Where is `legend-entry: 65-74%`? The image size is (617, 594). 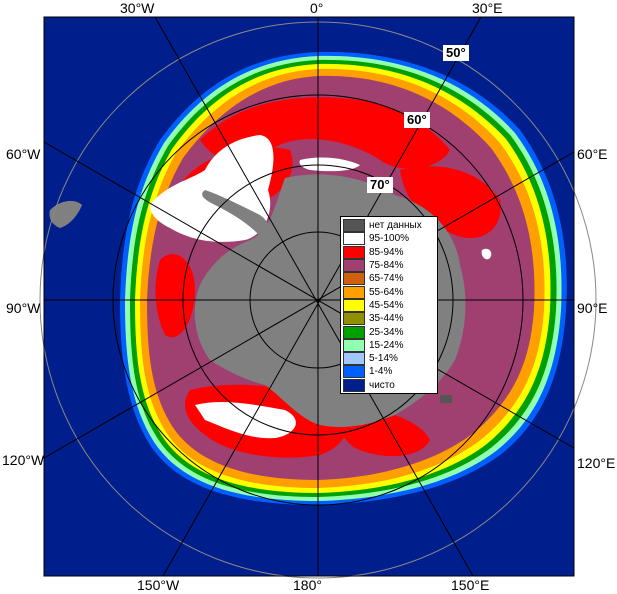 legend-entry: 65-74% is located at coordinates (389, 279).